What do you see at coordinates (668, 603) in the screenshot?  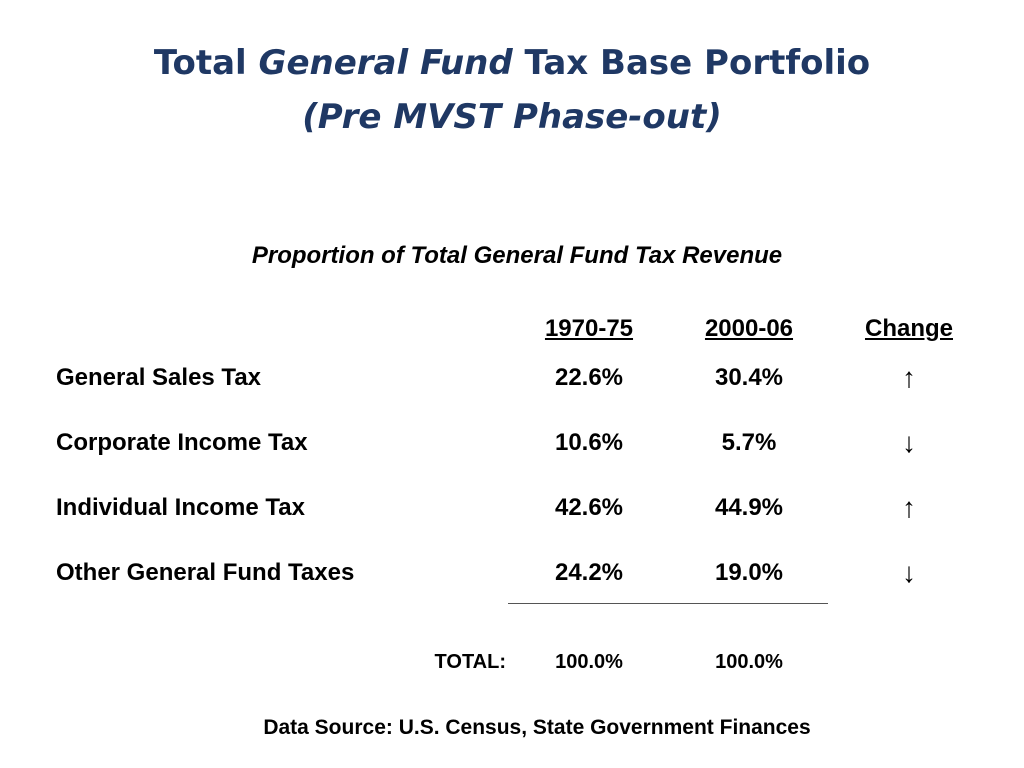 I see `total-divider` at bounding box center [668, 603].